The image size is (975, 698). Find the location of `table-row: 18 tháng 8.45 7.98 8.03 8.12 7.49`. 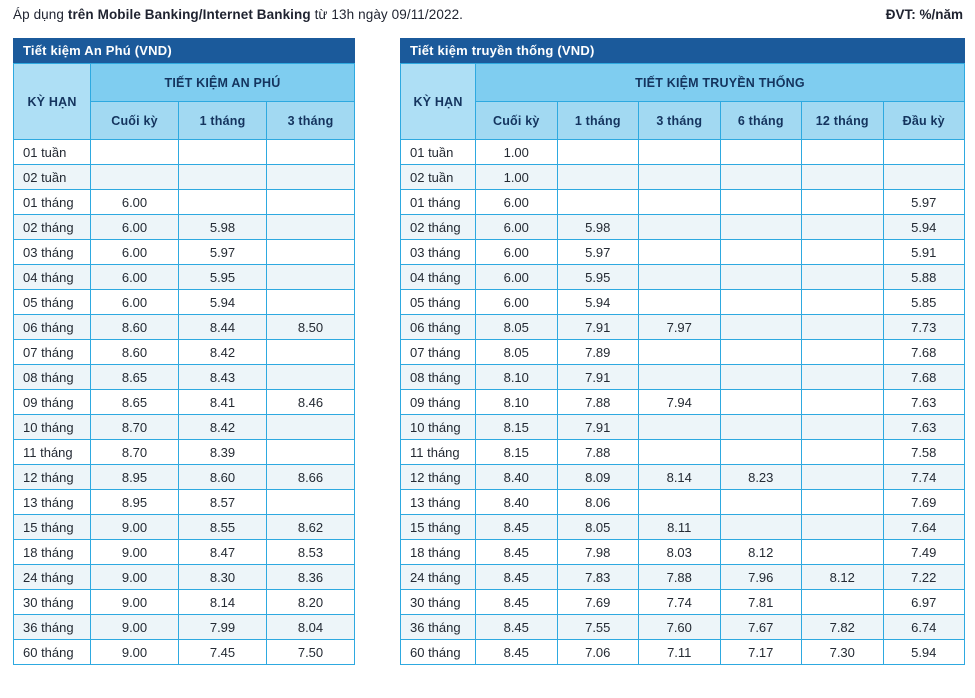

table-row: 18 tháng 8.45 7.98 8.03 8.12 7.49 is located at coordinates (682, 552).